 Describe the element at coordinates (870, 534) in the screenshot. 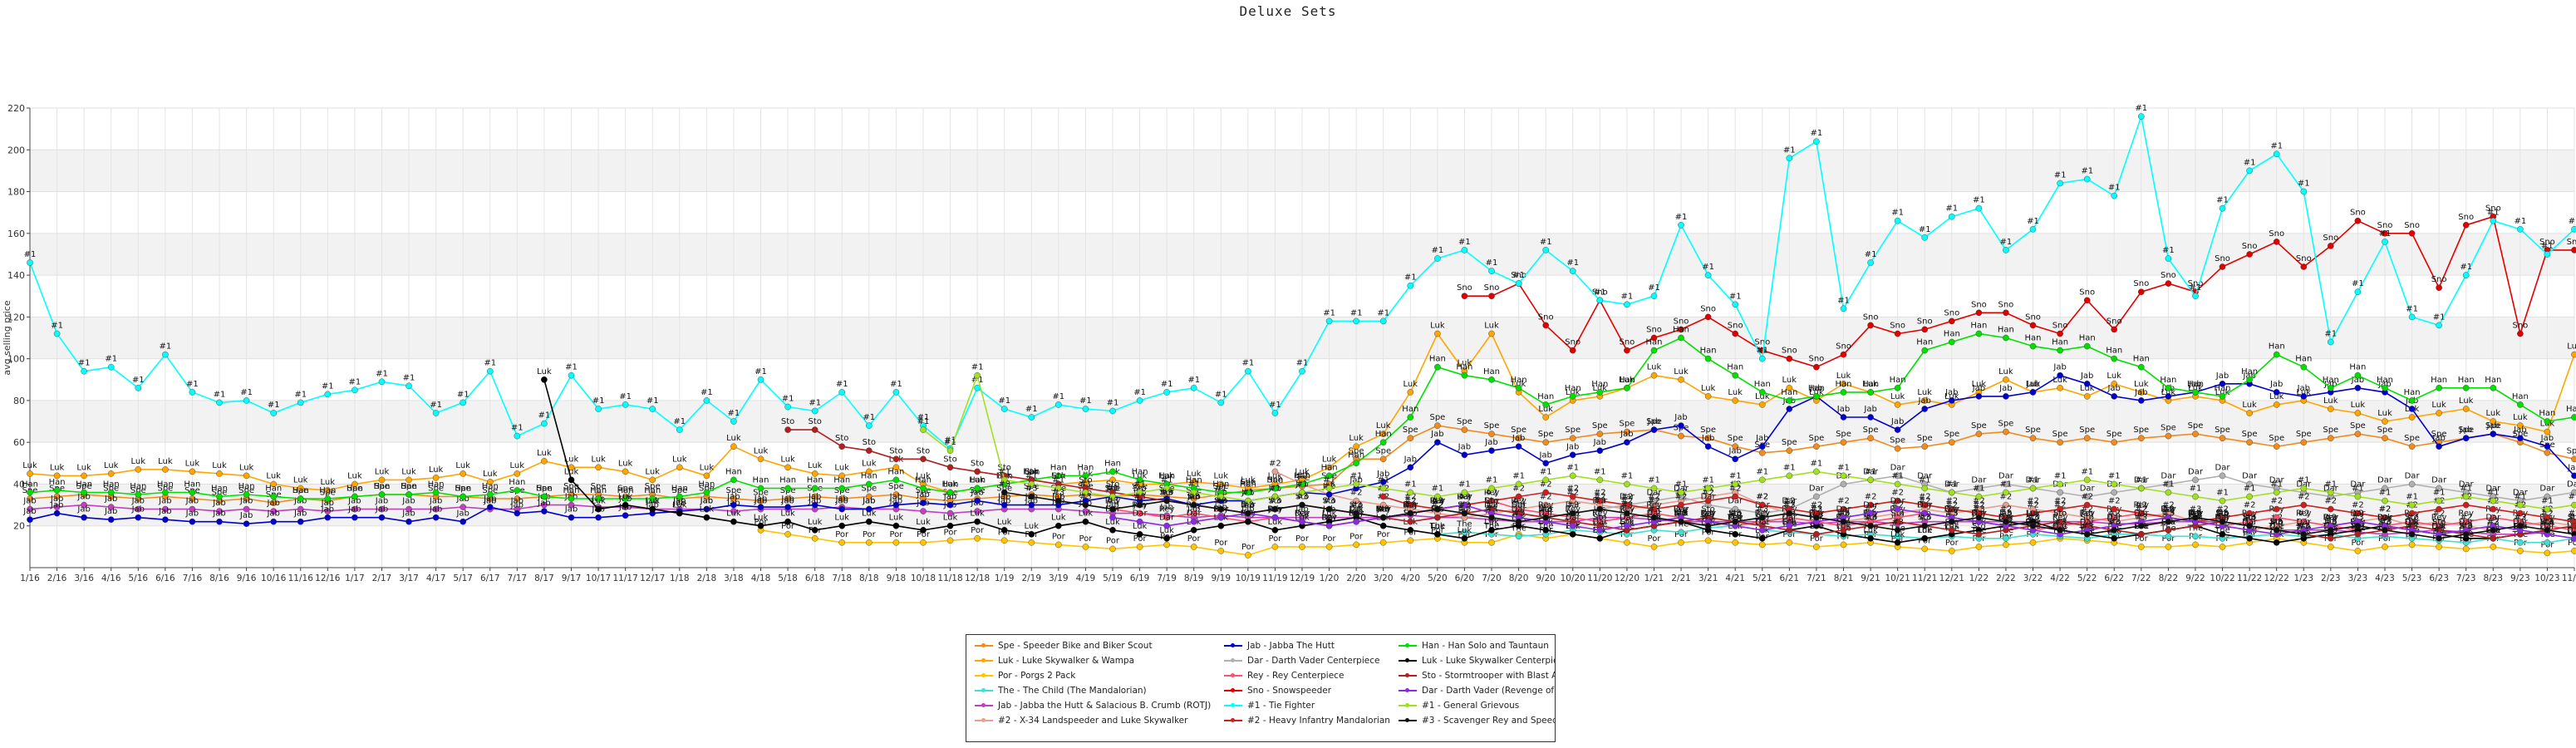

I see `data-label: Por` at that location.